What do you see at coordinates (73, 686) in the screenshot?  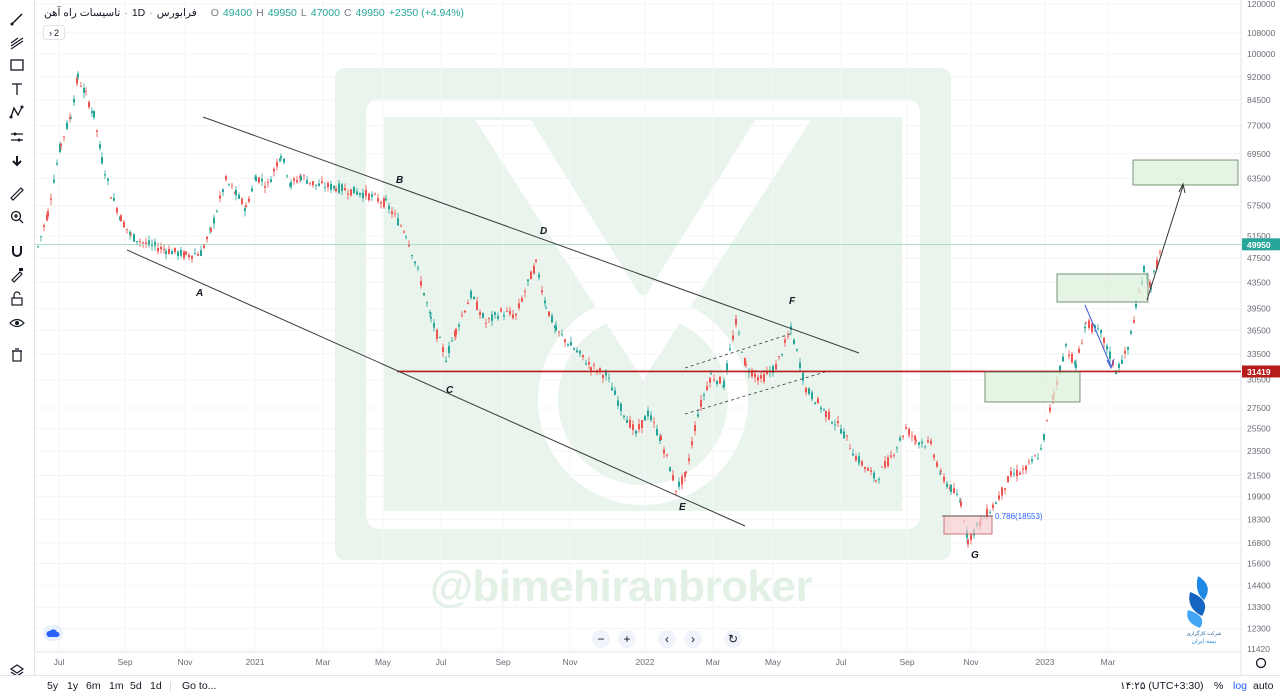 I see `timeframe-1y: 1y` at bounding box center [73, 686].